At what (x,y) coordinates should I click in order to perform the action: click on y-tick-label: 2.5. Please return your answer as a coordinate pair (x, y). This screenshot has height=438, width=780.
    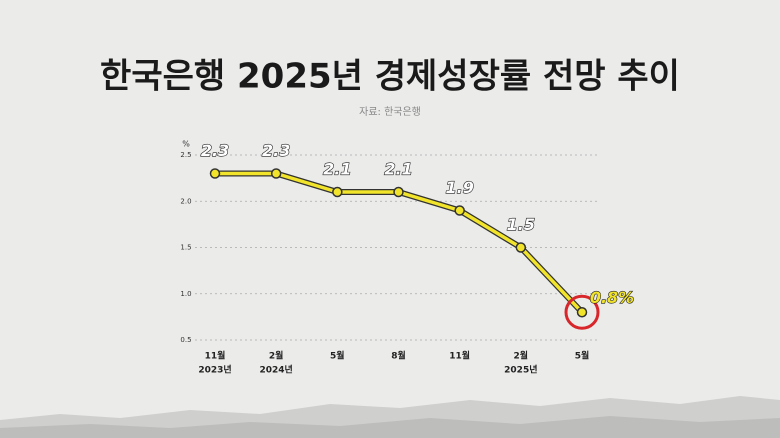
    Looking at the image, I should click on (185, 155).